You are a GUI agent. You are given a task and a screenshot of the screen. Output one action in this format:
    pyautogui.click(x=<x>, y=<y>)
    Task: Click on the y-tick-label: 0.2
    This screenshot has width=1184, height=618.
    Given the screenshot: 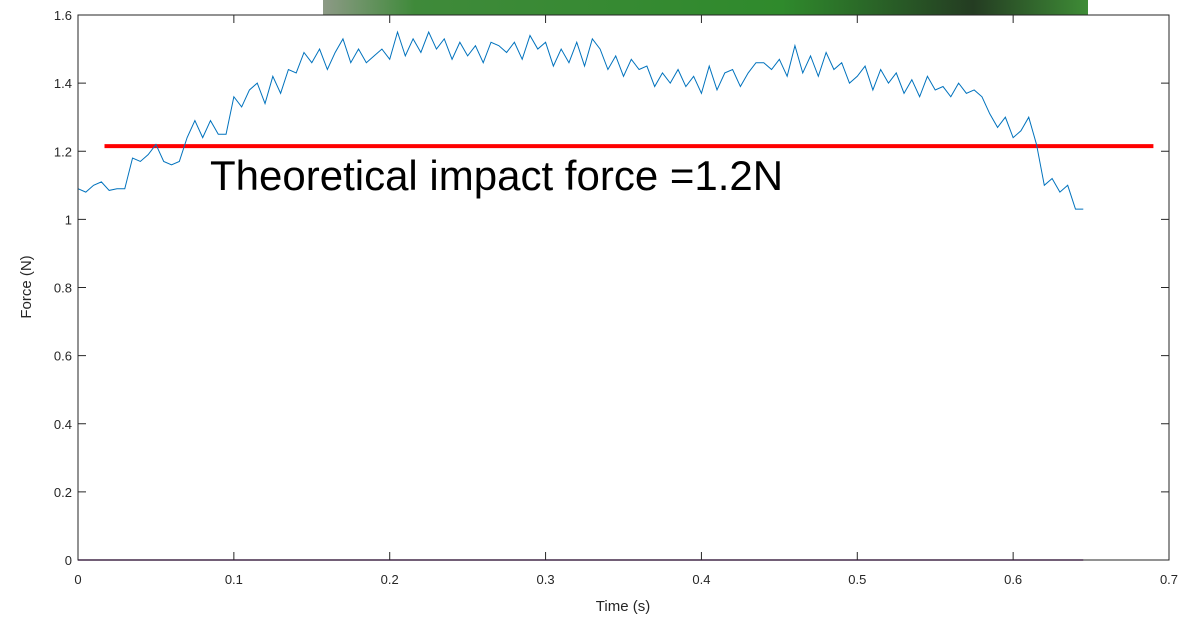 What is the action you would take?
    pyautogui.click(x=63, y=492)
    